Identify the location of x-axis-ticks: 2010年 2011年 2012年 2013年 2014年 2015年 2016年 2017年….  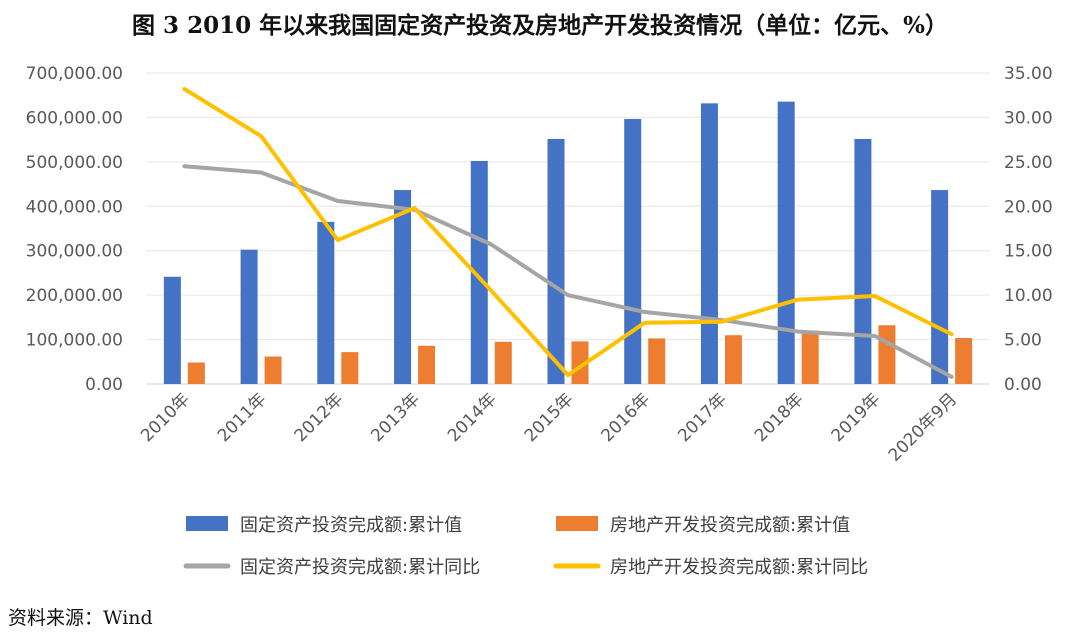
(549, 427).